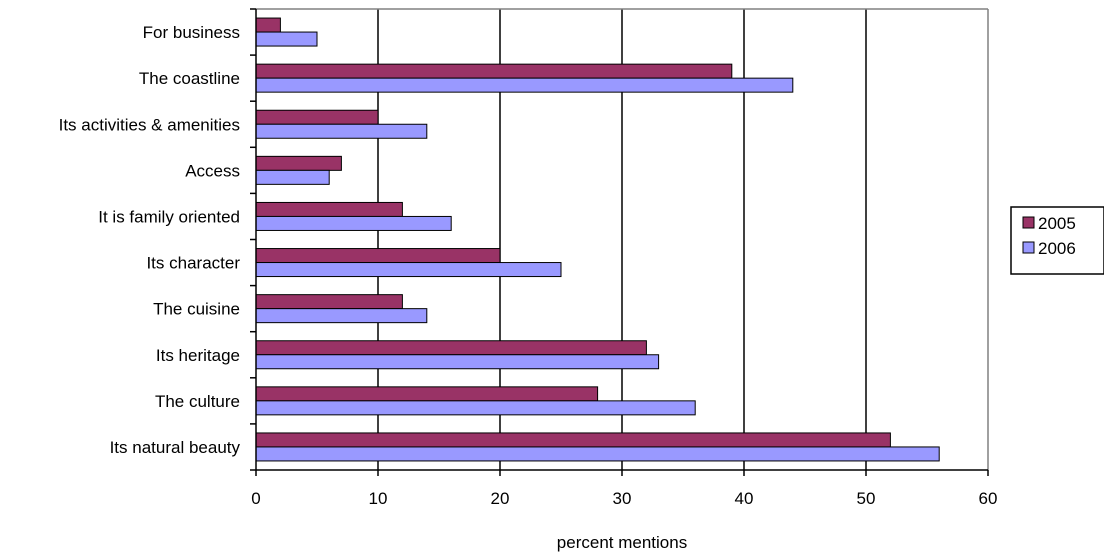 This screenshot has height=552, width=1104. I want to click on x-tick-label: 60, so click(988, 498).